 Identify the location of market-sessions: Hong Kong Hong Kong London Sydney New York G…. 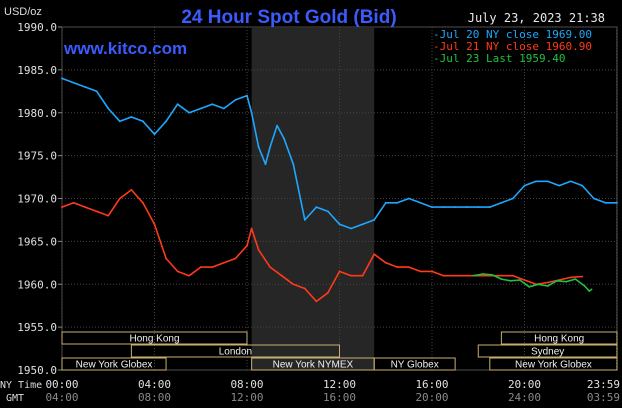
(339, 351).